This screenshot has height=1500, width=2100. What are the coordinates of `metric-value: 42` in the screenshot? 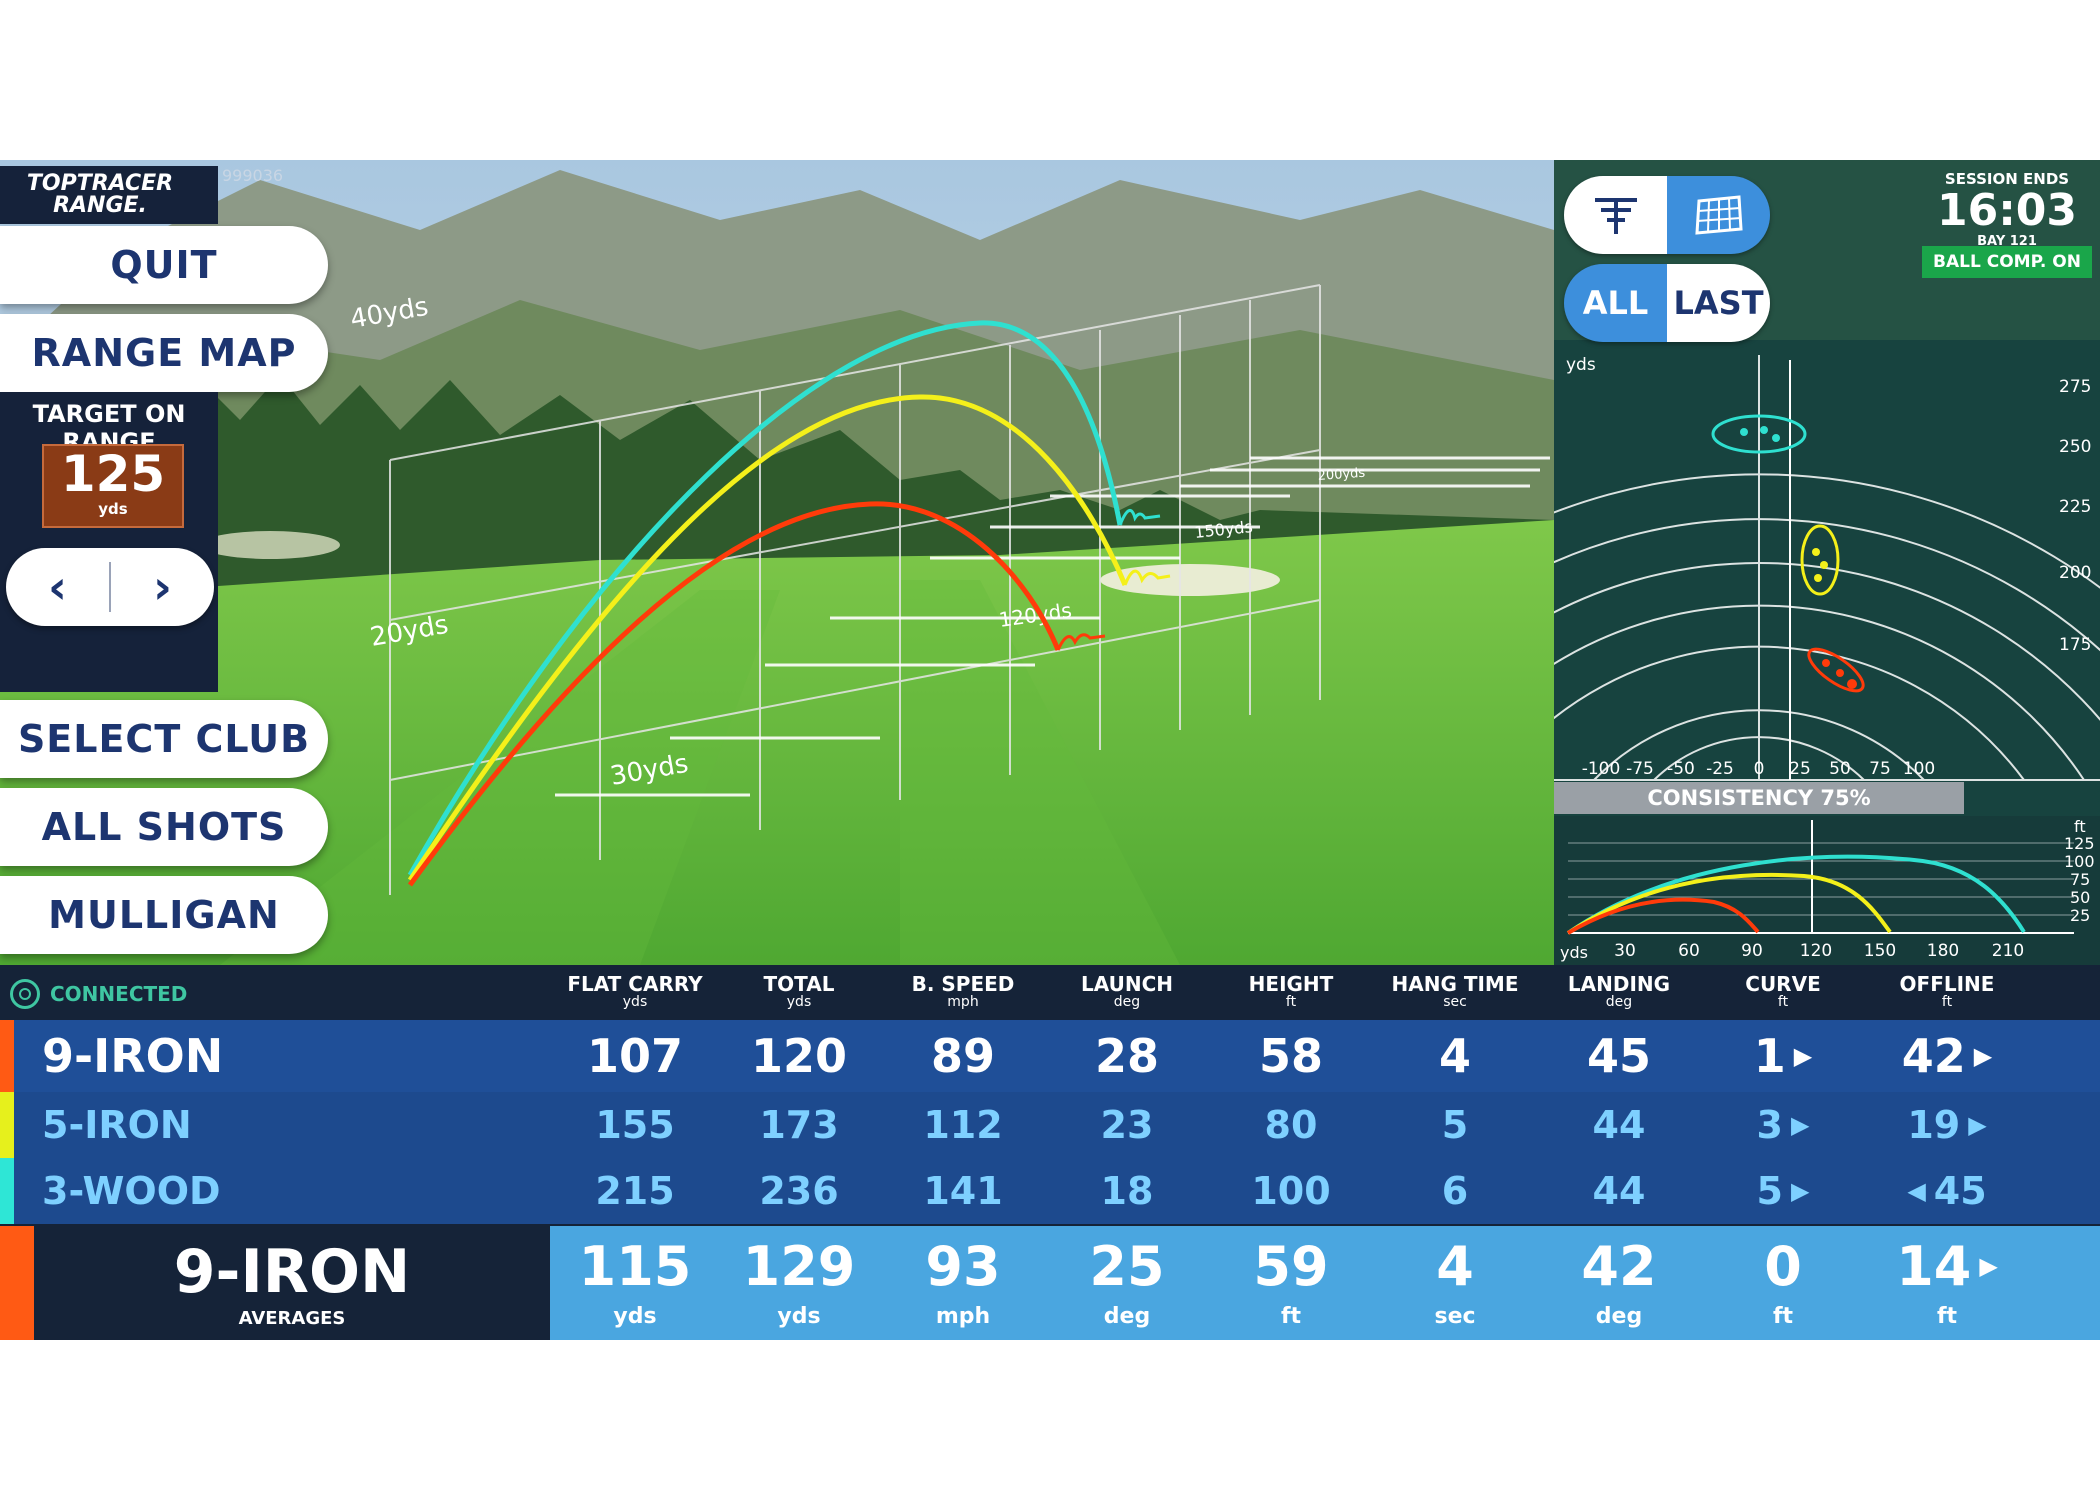 It's located at (1933, 1056).